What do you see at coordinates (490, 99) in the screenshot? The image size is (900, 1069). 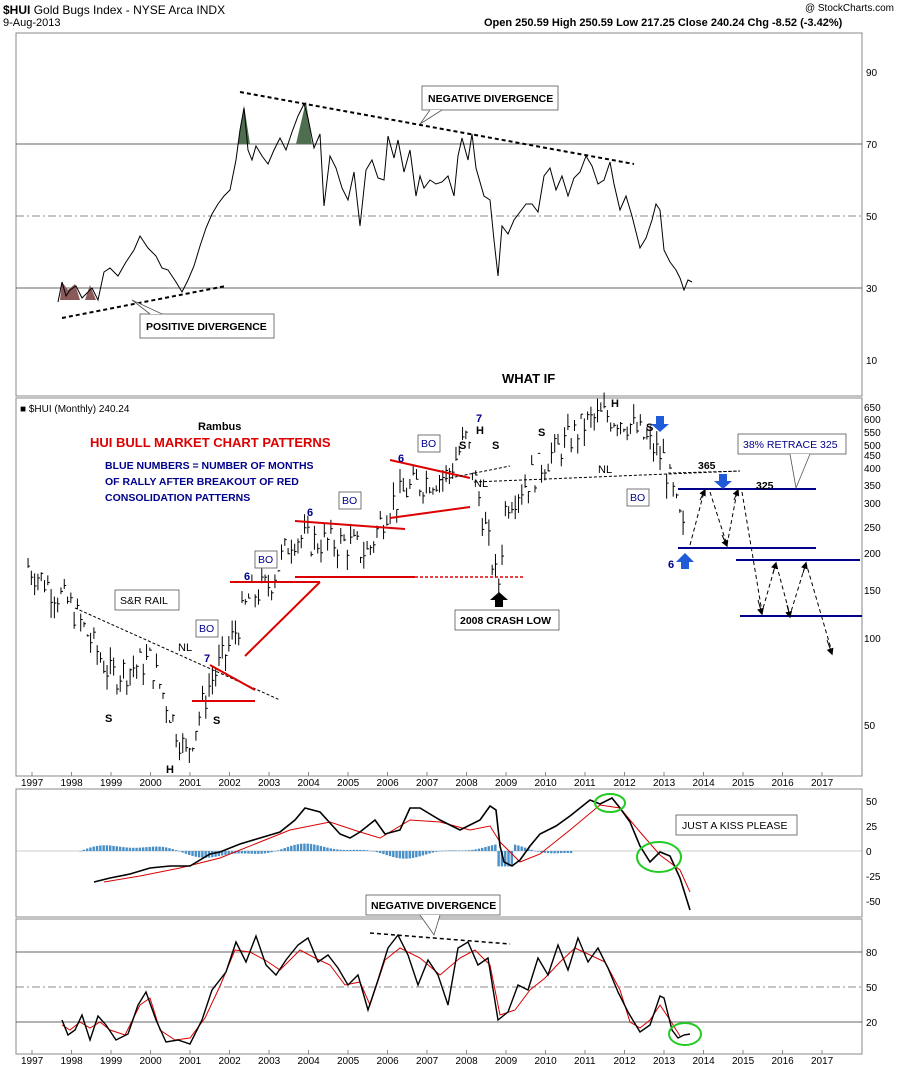 I see `svg-text: NEGATIVE DIVERGENCE` at bounding box center [490, 99].